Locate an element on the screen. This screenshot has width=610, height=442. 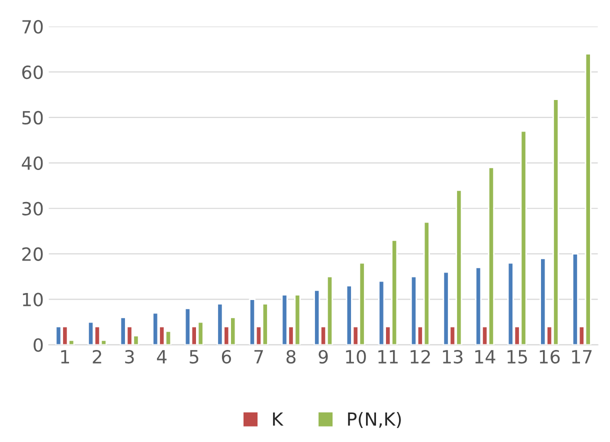
x-tick-label: 13 is located at coordinates (452, 357).